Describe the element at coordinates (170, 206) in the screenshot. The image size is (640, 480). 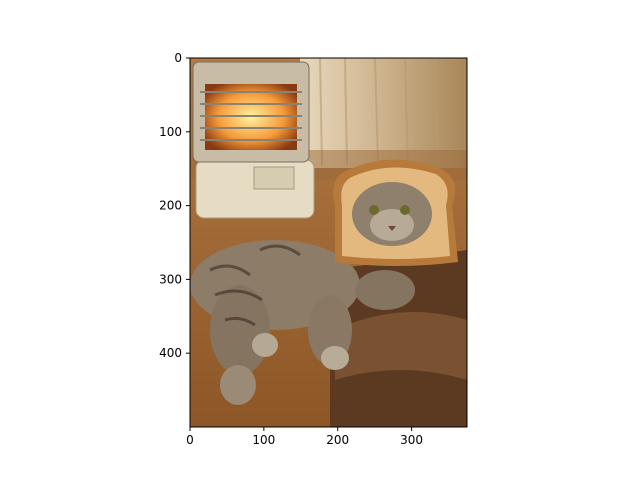
I see `y-tick-label: 200` at that location.